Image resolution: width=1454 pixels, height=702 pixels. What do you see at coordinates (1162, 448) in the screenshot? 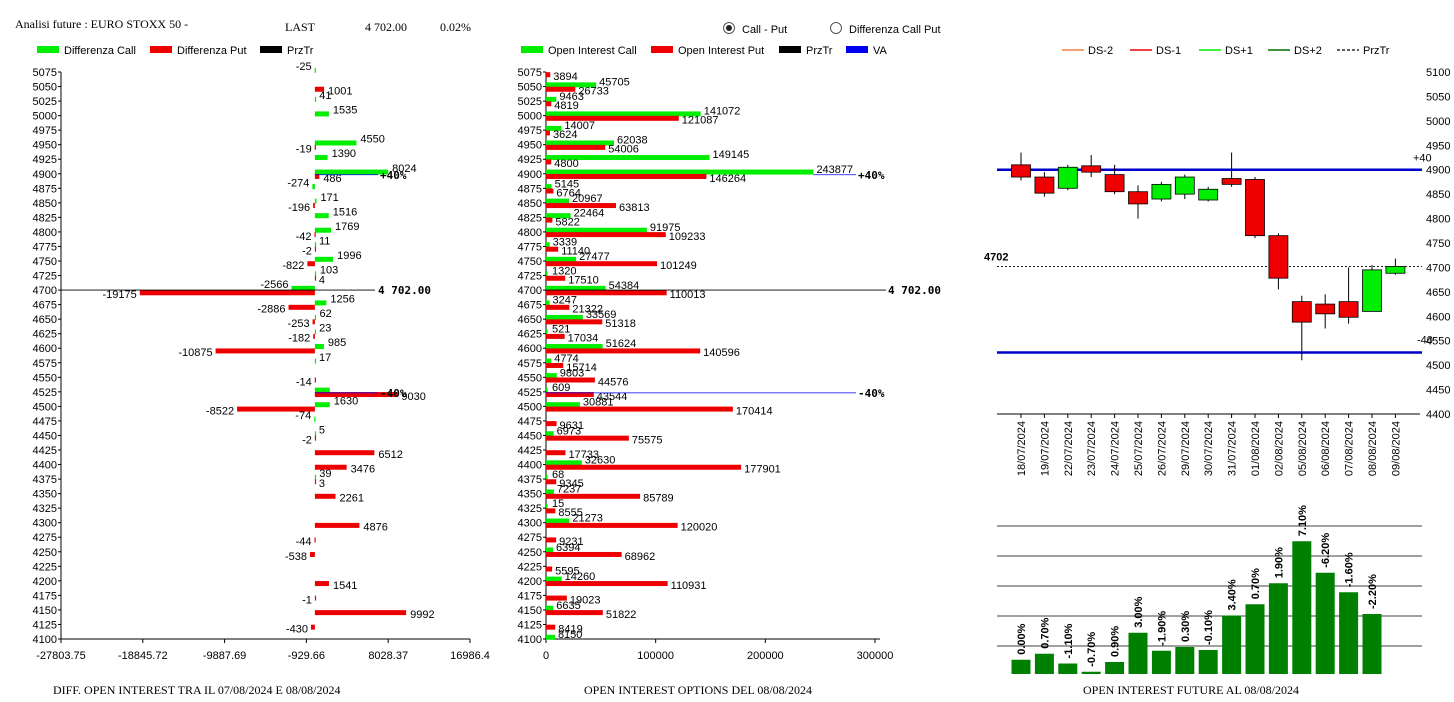
I see `candle-date-label: 26/07/2024` at bounding box center [1162, 448].